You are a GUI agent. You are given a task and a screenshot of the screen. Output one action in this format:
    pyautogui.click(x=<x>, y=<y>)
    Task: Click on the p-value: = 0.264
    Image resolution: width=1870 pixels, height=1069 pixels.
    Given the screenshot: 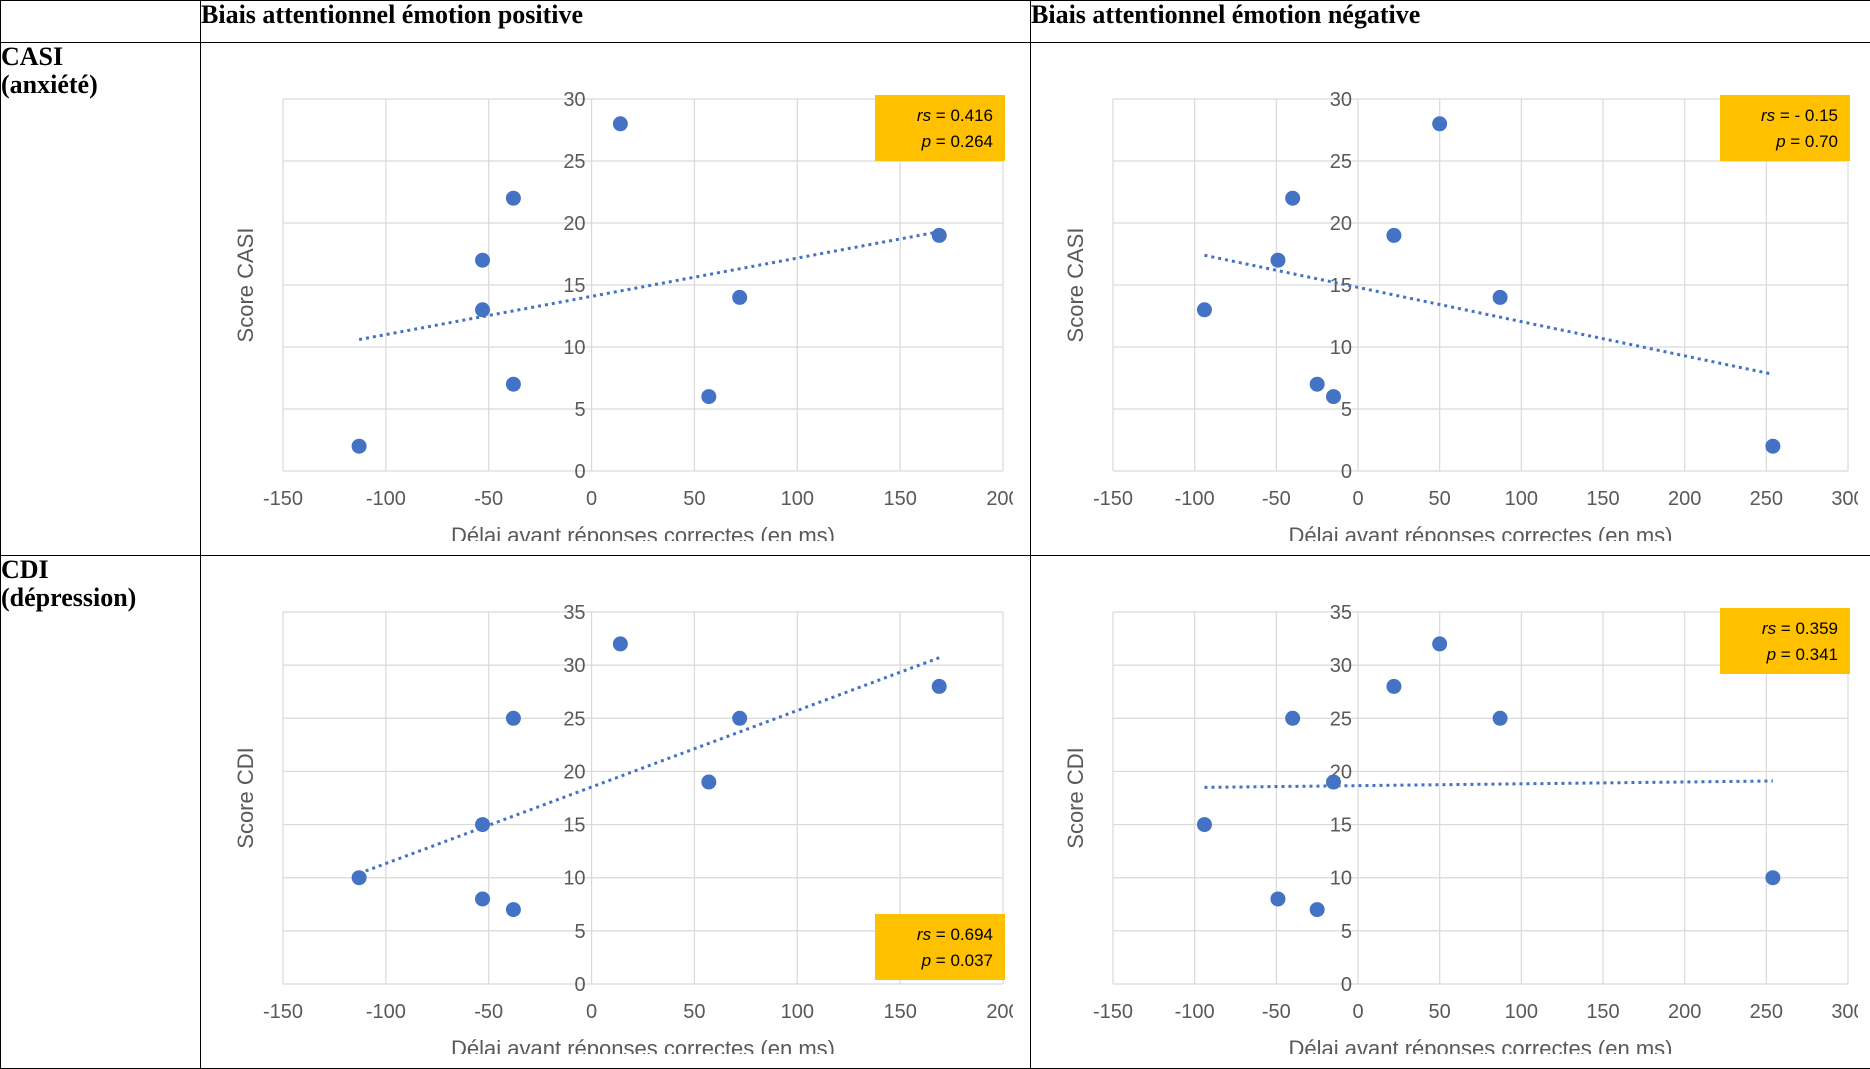 What is the action you would take?
    pyautogui.click(x=962, y=141)
    